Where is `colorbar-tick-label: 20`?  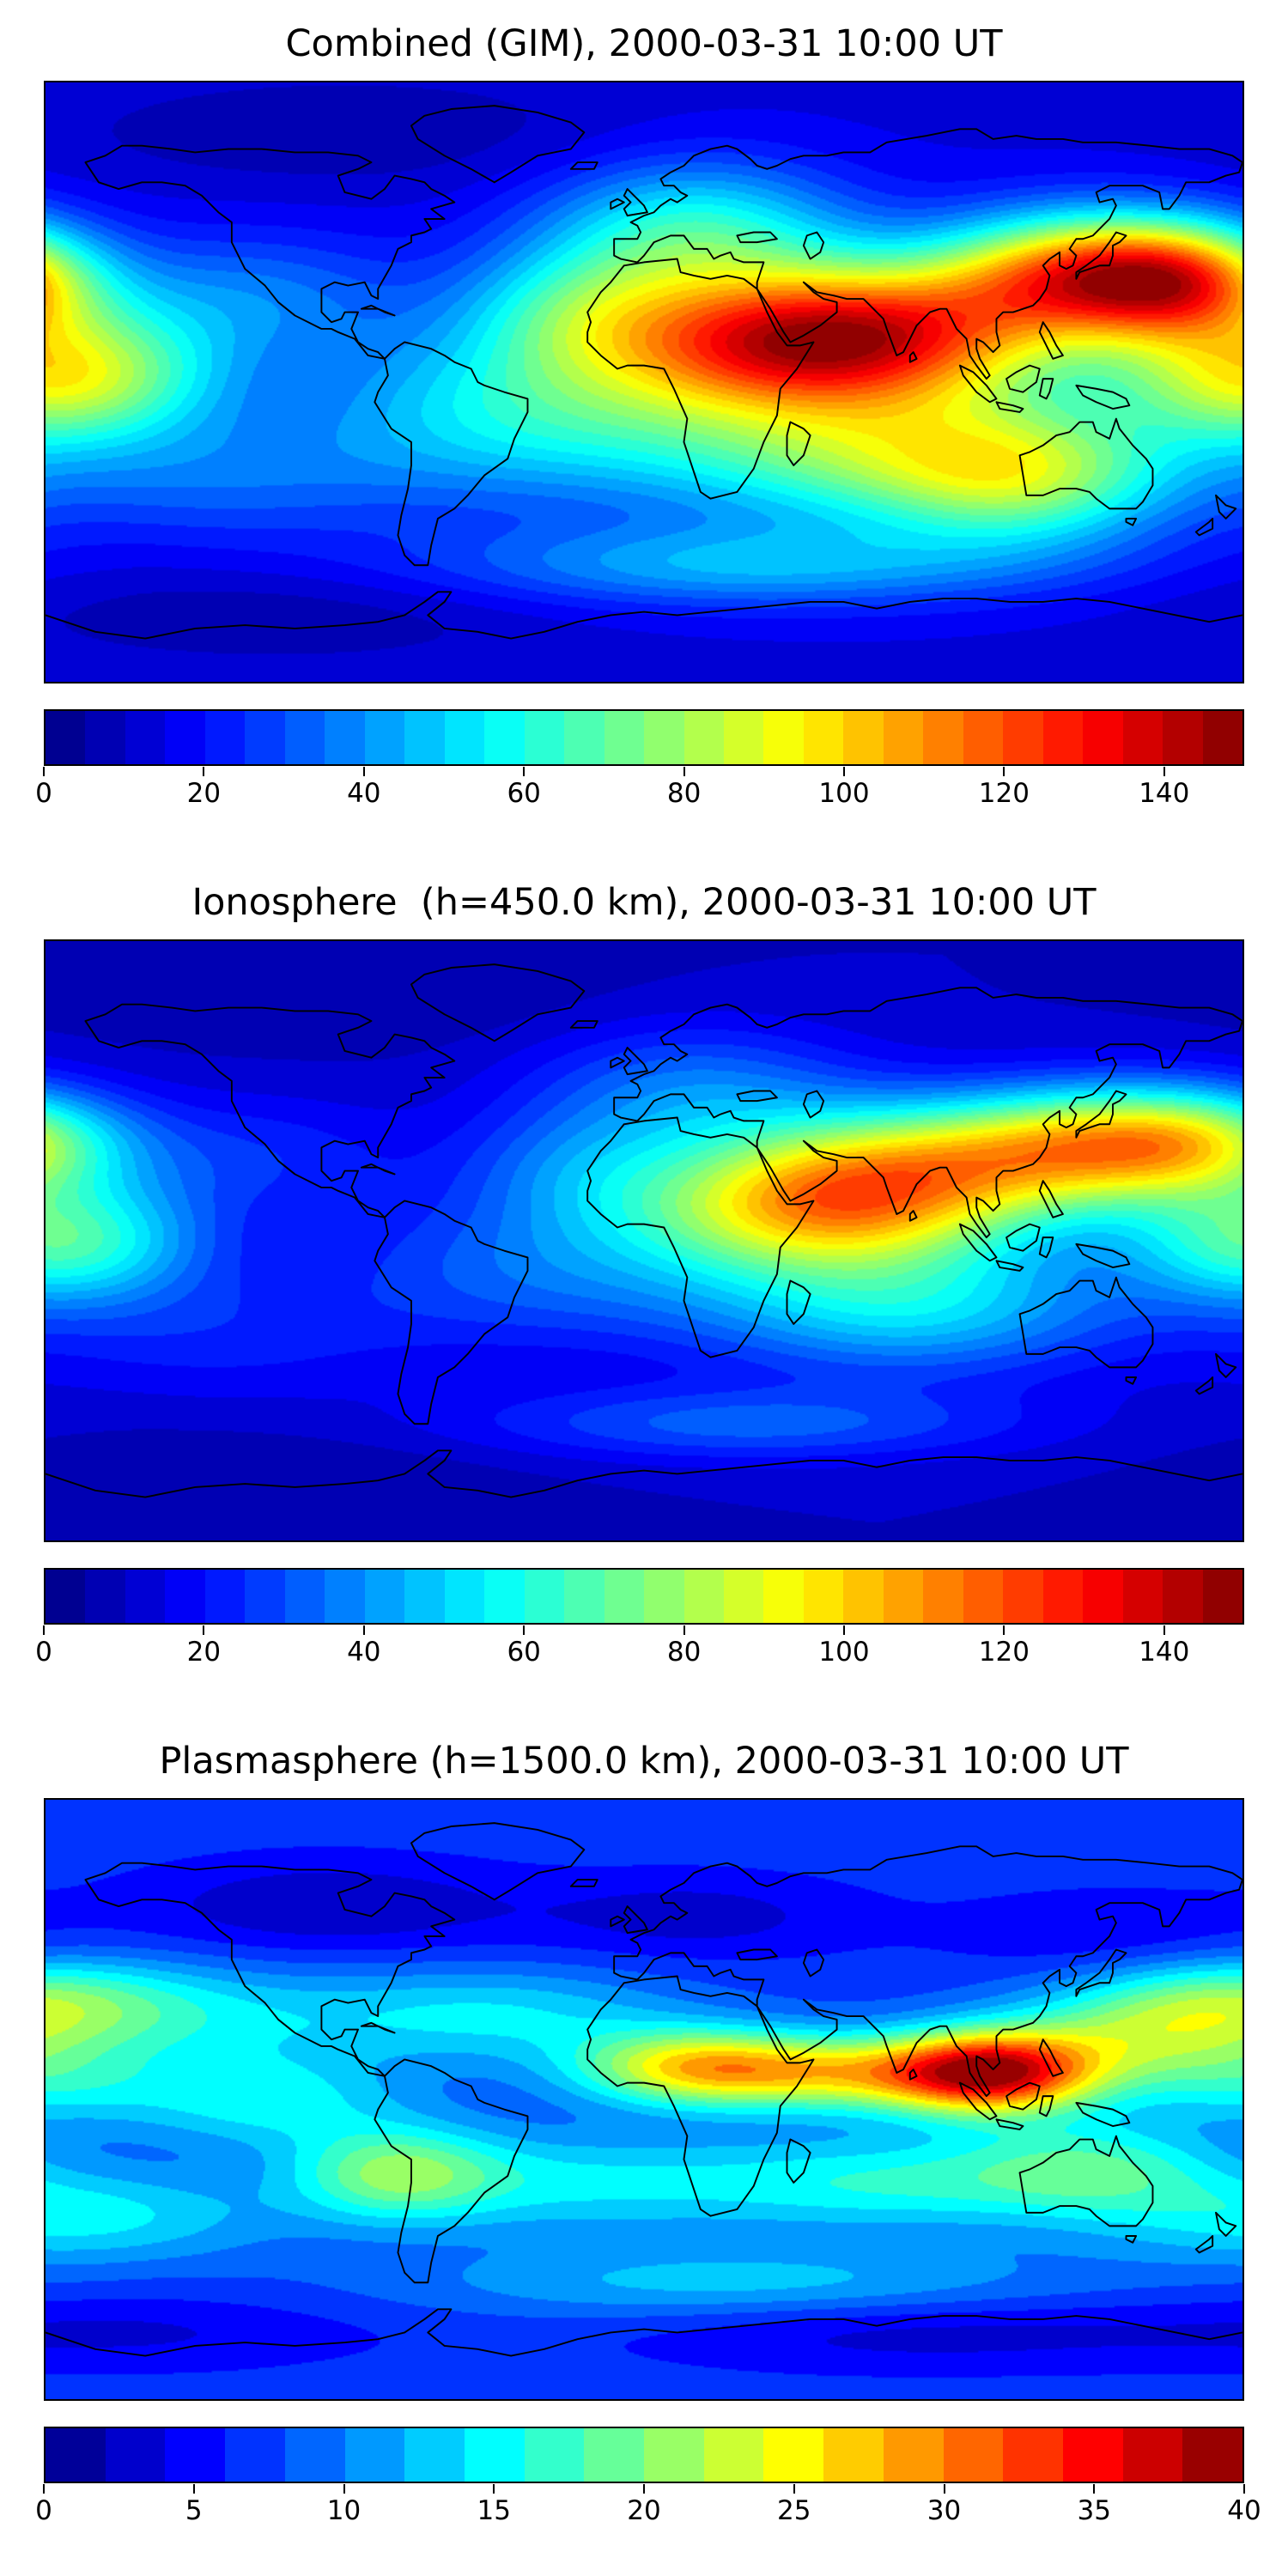
colorbar-tick-label: 20 is located at coordinates (644, 2510).